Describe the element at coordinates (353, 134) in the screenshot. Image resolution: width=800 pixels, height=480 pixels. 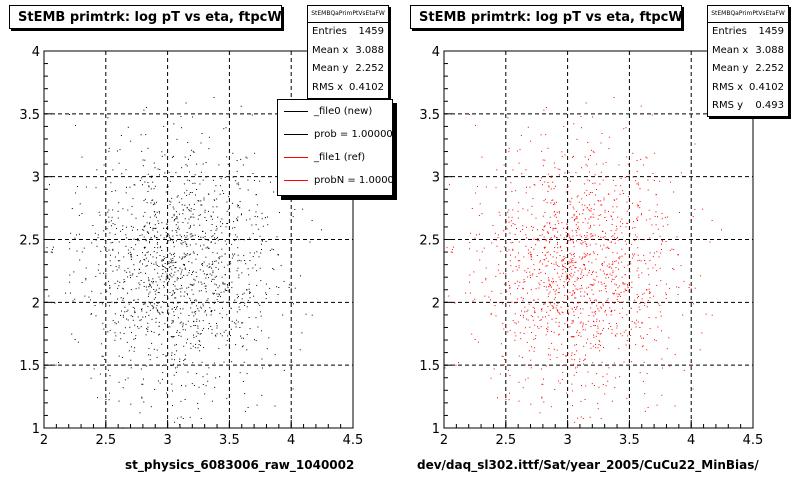
I see `legend-label: prob = 1.000000` at that location.